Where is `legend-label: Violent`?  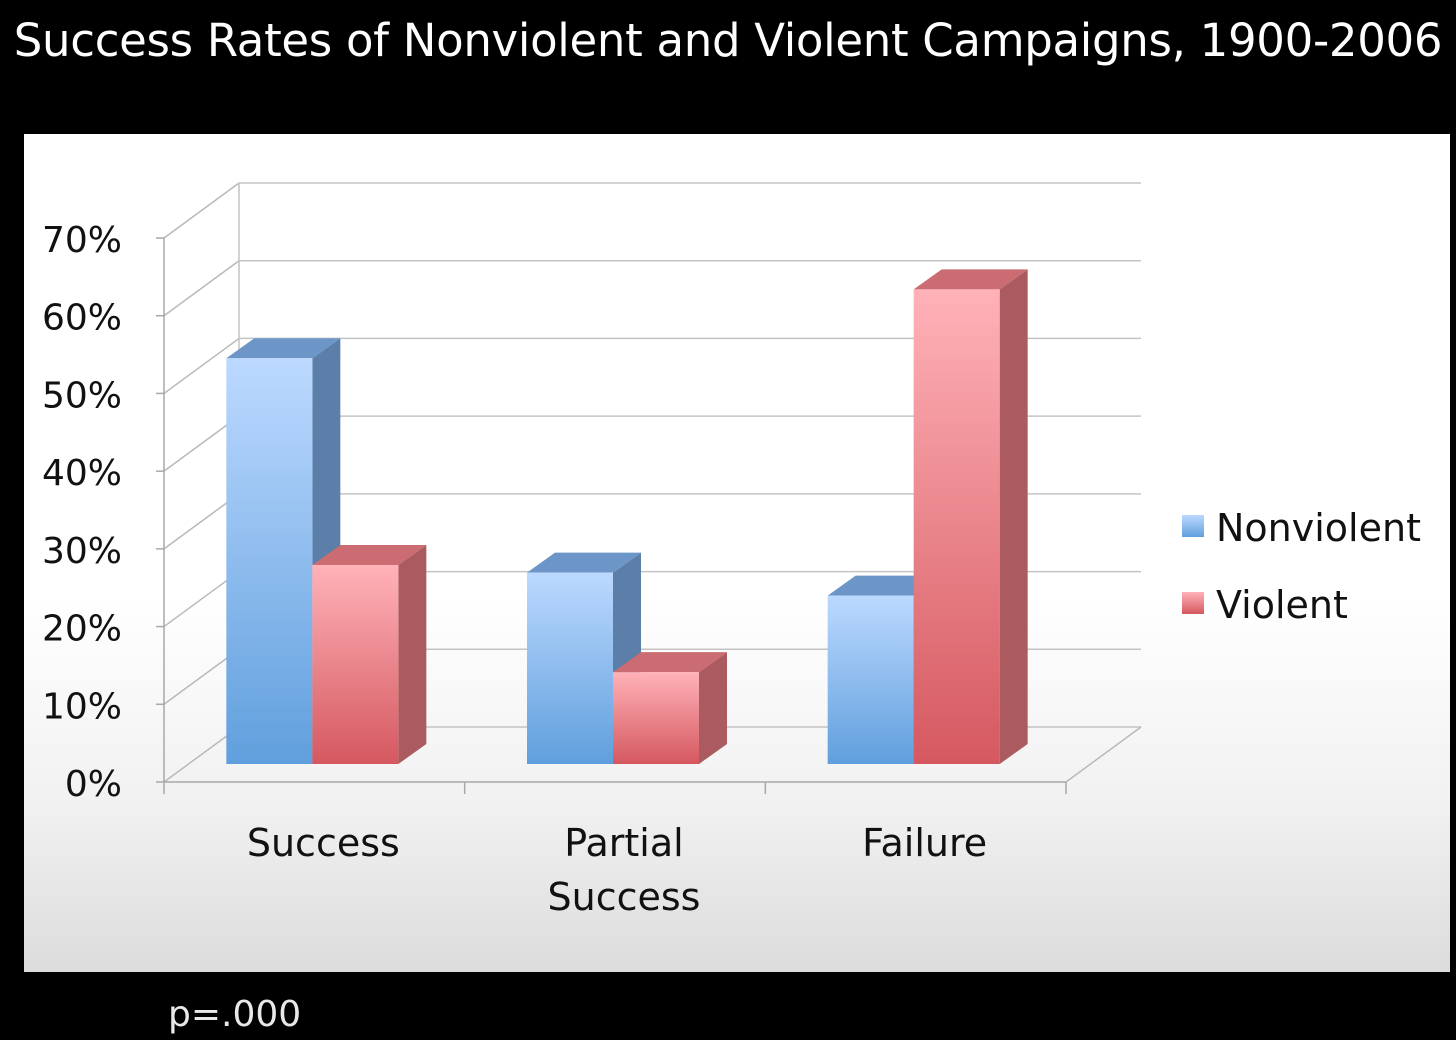 legend-label: Violent is located at coordinates (1282, 605).